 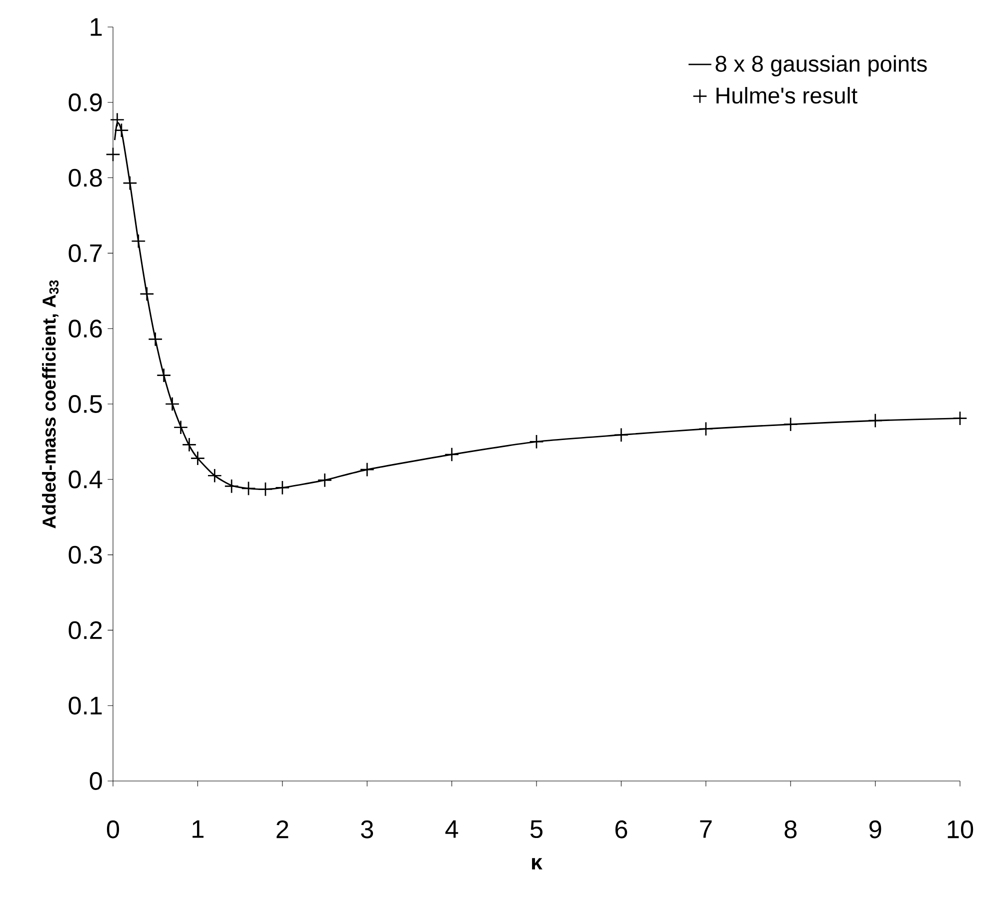 What do you see at coordinates (85, 177) in the screenshot?
I see `y-tick-label: 0.8` at bounding box center [85, 177].